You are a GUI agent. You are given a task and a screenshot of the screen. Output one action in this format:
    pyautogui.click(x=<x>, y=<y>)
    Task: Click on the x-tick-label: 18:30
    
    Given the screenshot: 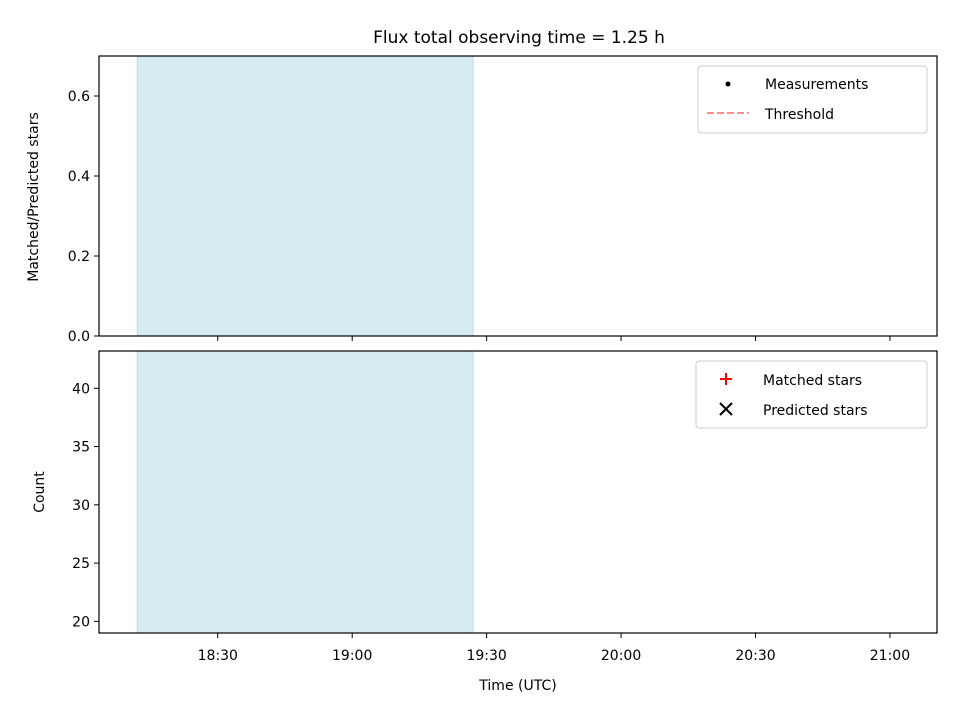 What is the action you would take?
    pyautogui.click(x=218, y=656)
    